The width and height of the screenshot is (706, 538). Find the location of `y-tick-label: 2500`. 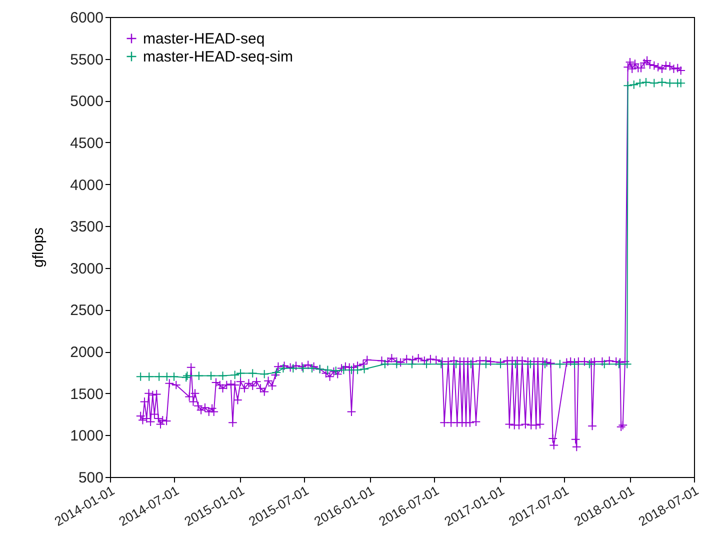

y-tick-label: 2500 is located at coordinates (87, 311).